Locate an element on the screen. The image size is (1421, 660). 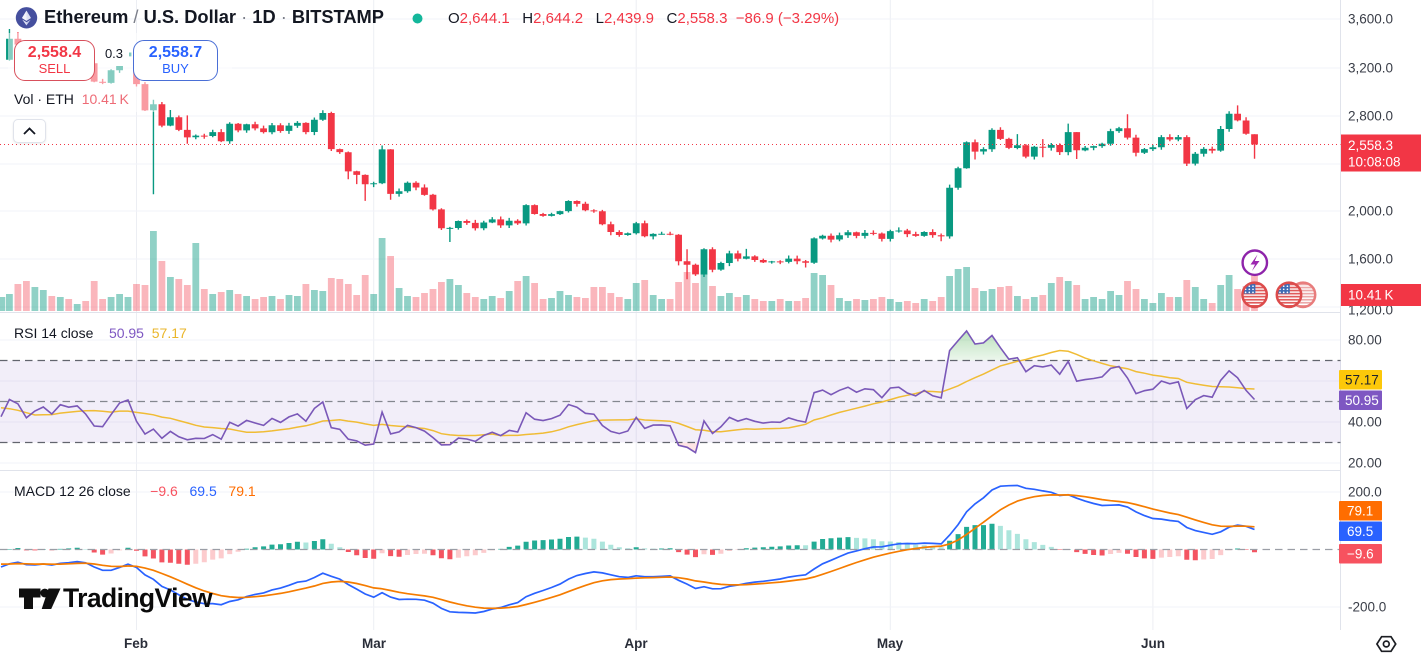
svg-text: 200.0 is located at coordinates (1365, 492).